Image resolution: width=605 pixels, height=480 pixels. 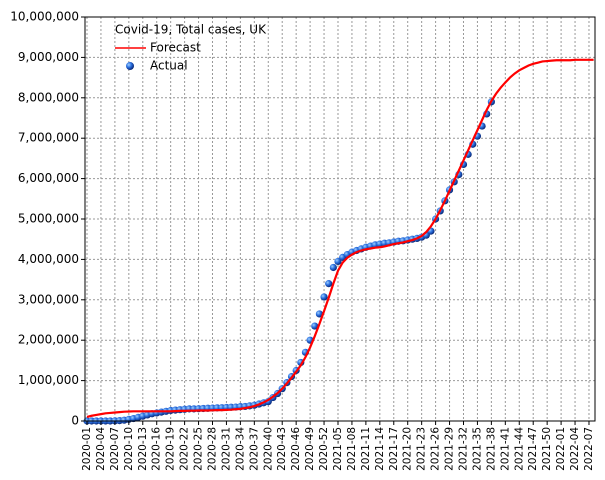 What do you see at coordinates (408, 449) in the screenshot?
I see `x-tick-label: 2021-20` at bounding box center [408, 449].